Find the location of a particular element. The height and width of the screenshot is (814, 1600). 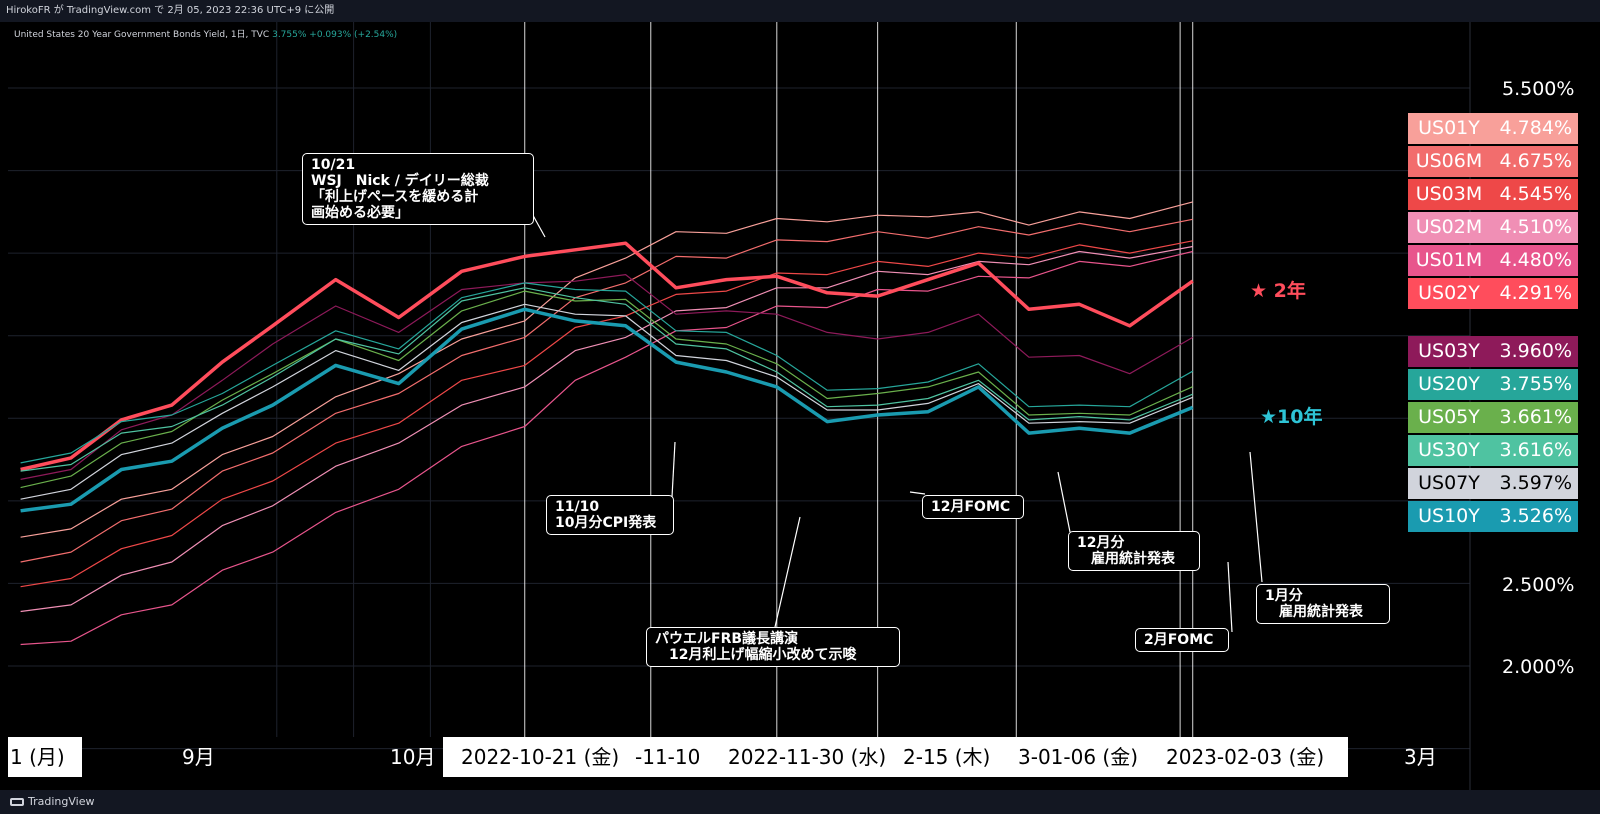

price-tag-us03m: US03M 4.545% is located at coordinates (1493, 194).